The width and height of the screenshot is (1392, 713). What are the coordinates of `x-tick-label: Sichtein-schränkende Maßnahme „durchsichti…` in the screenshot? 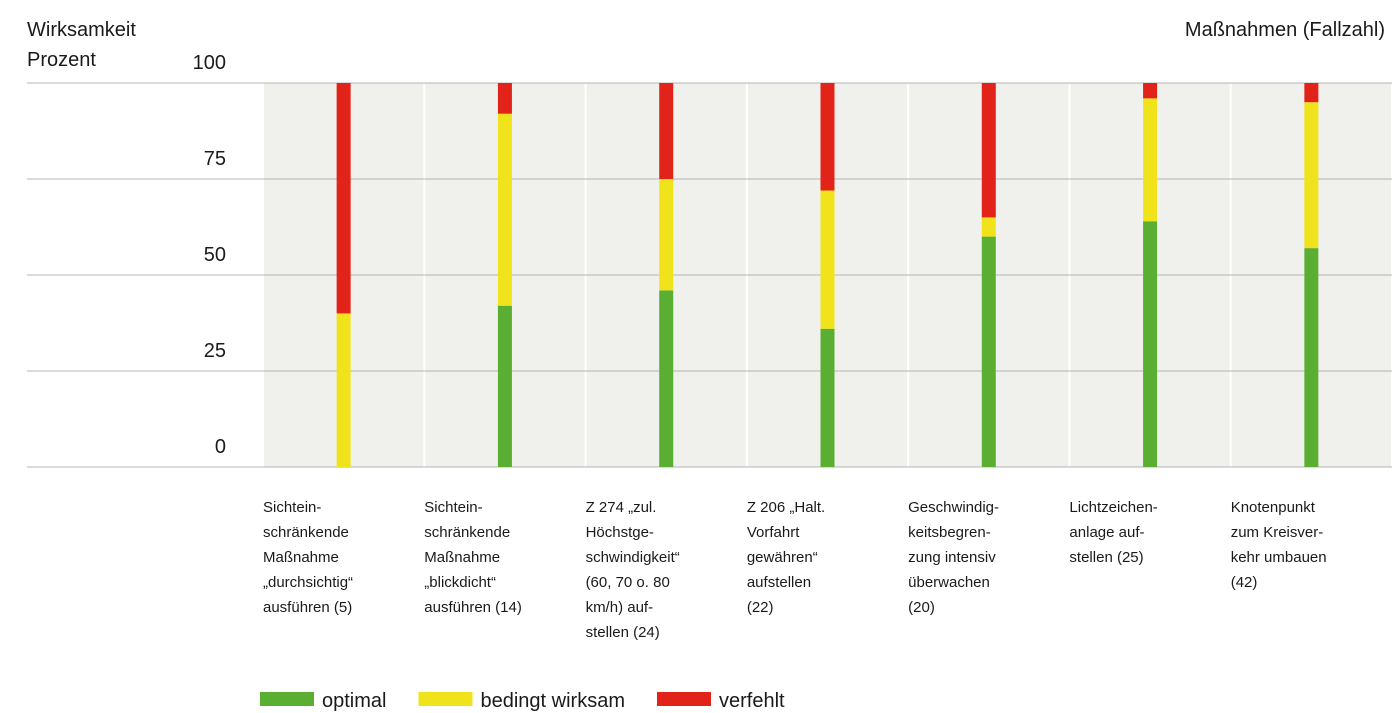 It's located at (308, 557).